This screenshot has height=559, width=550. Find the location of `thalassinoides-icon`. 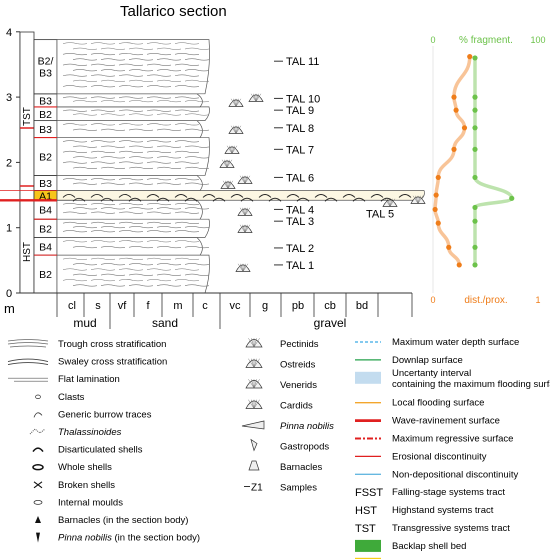

thalassinoides-icon is located at coordinates (37, 431).